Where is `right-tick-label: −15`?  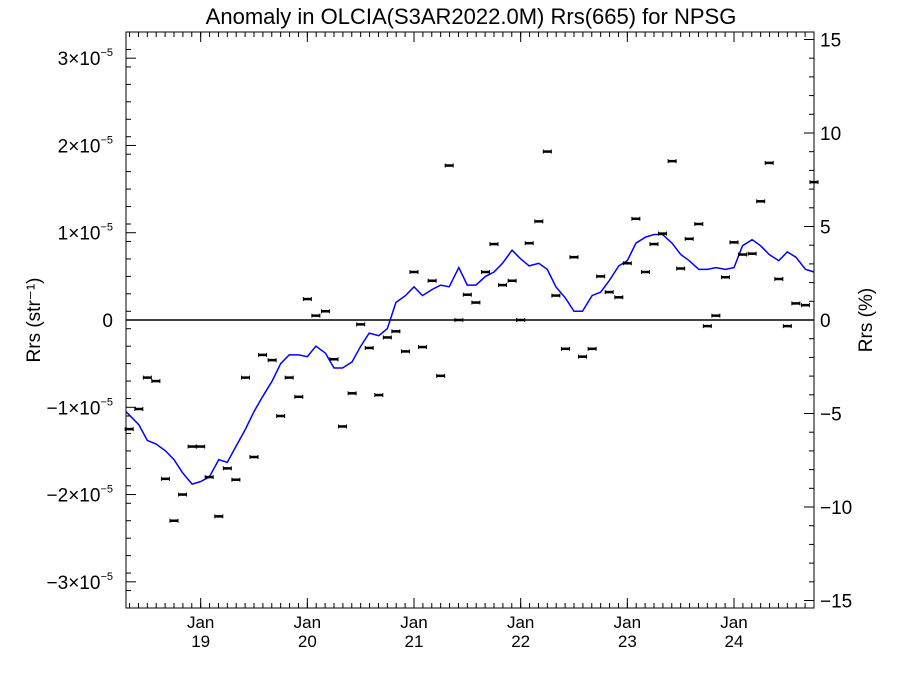 right-tick-label: −15 is located at coordinates (836, 602).